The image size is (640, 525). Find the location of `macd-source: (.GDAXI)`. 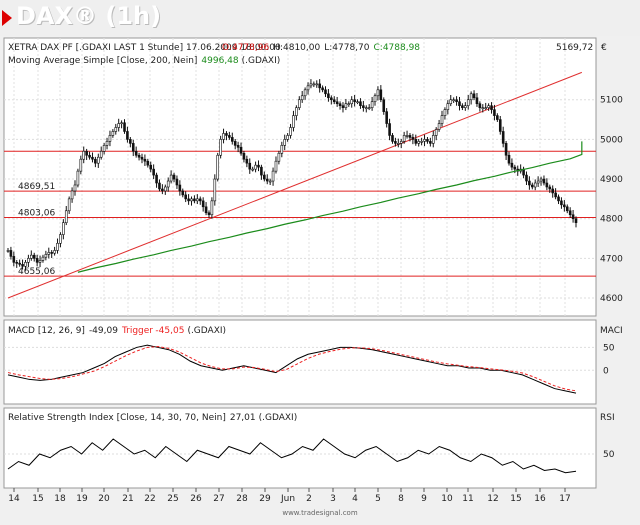

macd-source: (.GDAXI) is located at coordinates (206, 331).